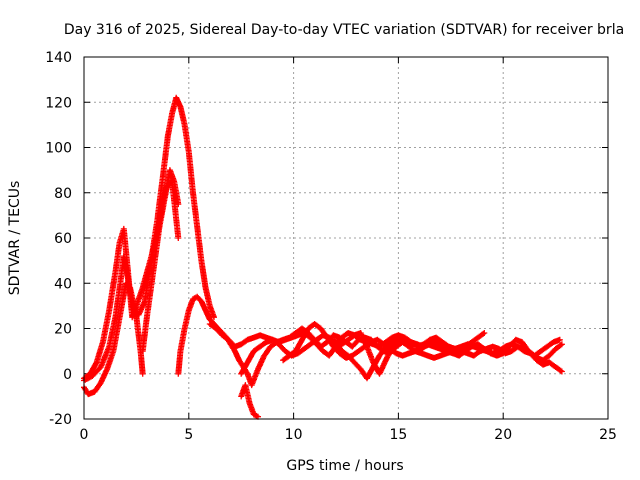  Describe the element at coordinates (60, 420) in the screenshot. I see `y-tick-label: -20` at that location.